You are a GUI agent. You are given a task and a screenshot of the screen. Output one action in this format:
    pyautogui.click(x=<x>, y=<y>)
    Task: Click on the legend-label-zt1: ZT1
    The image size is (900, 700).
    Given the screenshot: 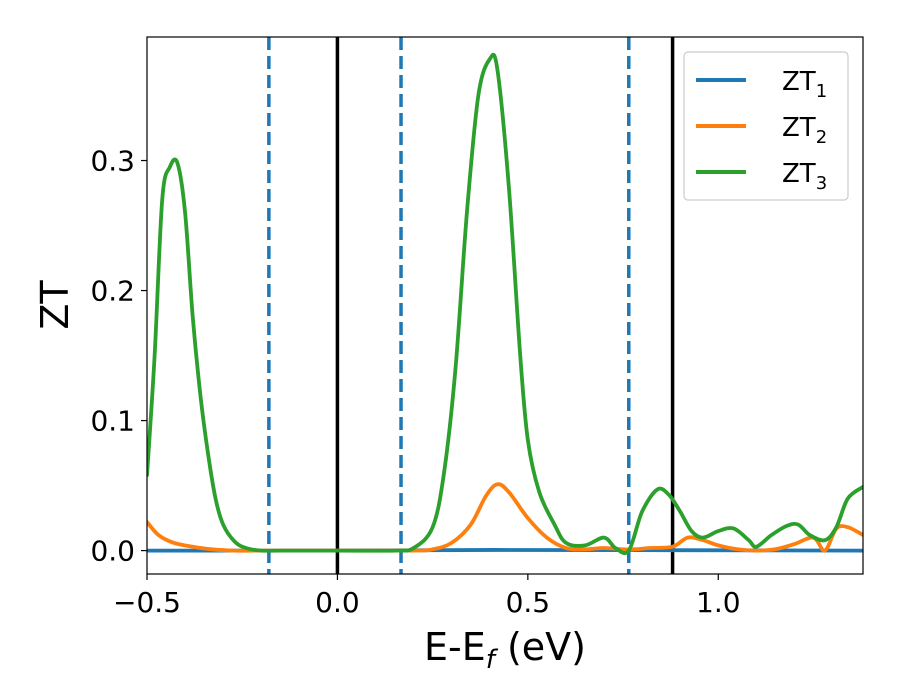 What is the action you would take?
    pyautogui.click(x=804, y=84)
    